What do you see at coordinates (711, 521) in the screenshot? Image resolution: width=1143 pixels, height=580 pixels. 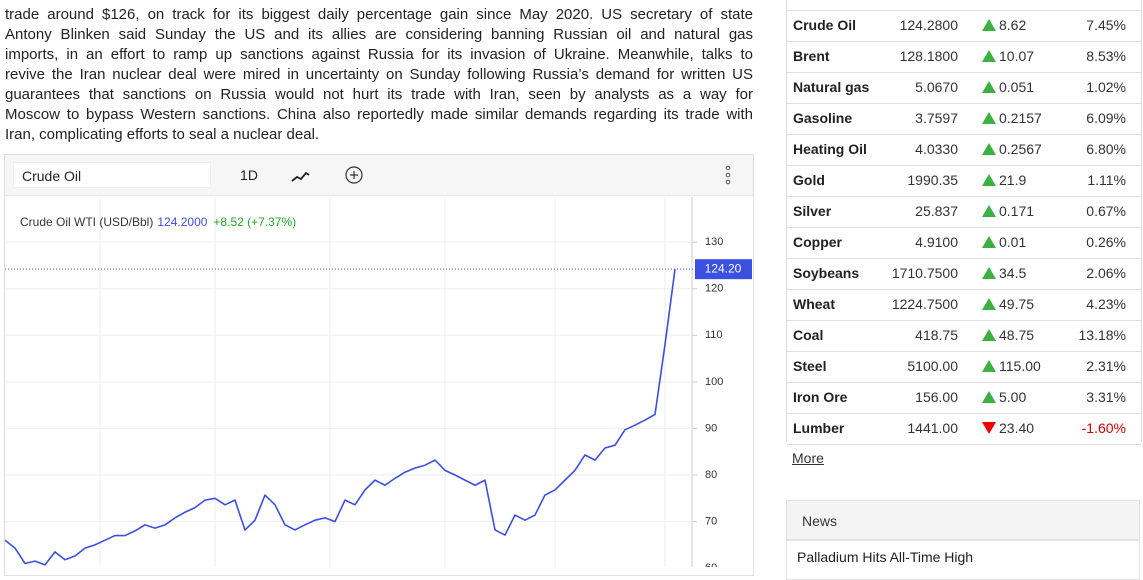 I see `y-tick-label: 70` at bounding box center [711, 521].